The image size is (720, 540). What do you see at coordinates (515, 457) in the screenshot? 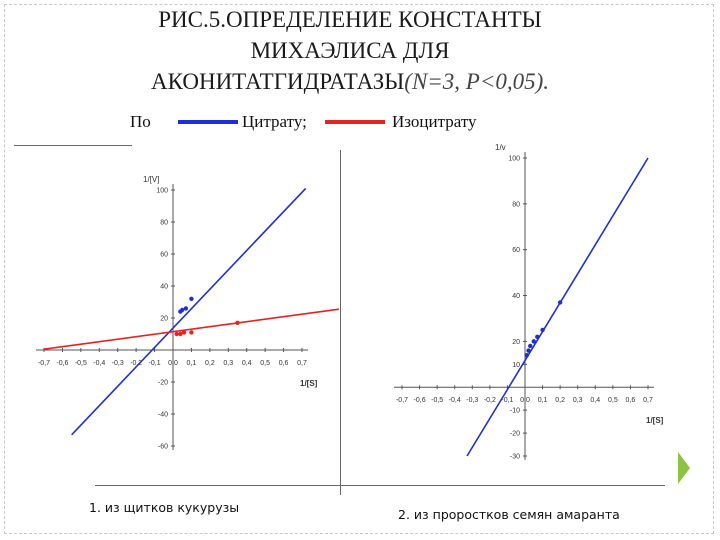
I see `y-tick-label: -30` at bounding box center [515, 457].